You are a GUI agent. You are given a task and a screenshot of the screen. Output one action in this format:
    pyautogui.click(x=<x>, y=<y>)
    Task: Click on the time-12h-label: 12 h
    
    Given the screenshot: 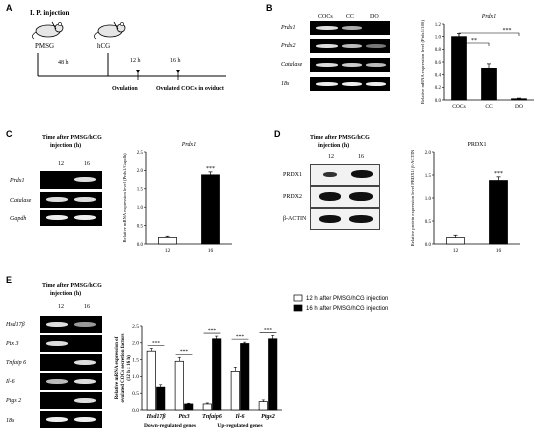 What is the action you would take?
    pyautogui.click(x=135, y=61)
    